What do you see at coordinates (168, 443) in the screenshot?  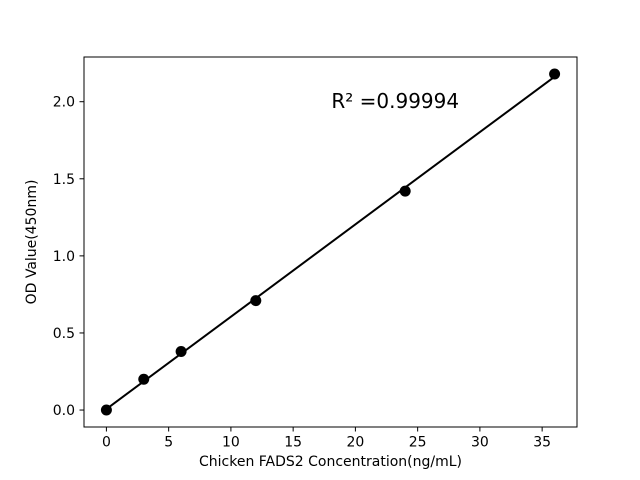 I see `x-tick-label: 5` at bounding box center [168, 443].